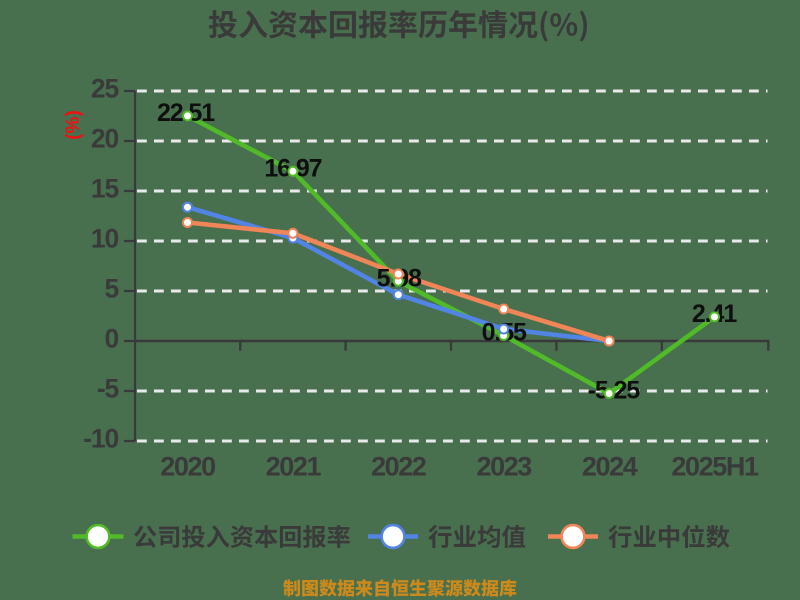 The height and width of the screenshot is (600, 800). Describe the element at coordinates (105, 188) in the screenshot. I see `svg-text: 15` at that location.